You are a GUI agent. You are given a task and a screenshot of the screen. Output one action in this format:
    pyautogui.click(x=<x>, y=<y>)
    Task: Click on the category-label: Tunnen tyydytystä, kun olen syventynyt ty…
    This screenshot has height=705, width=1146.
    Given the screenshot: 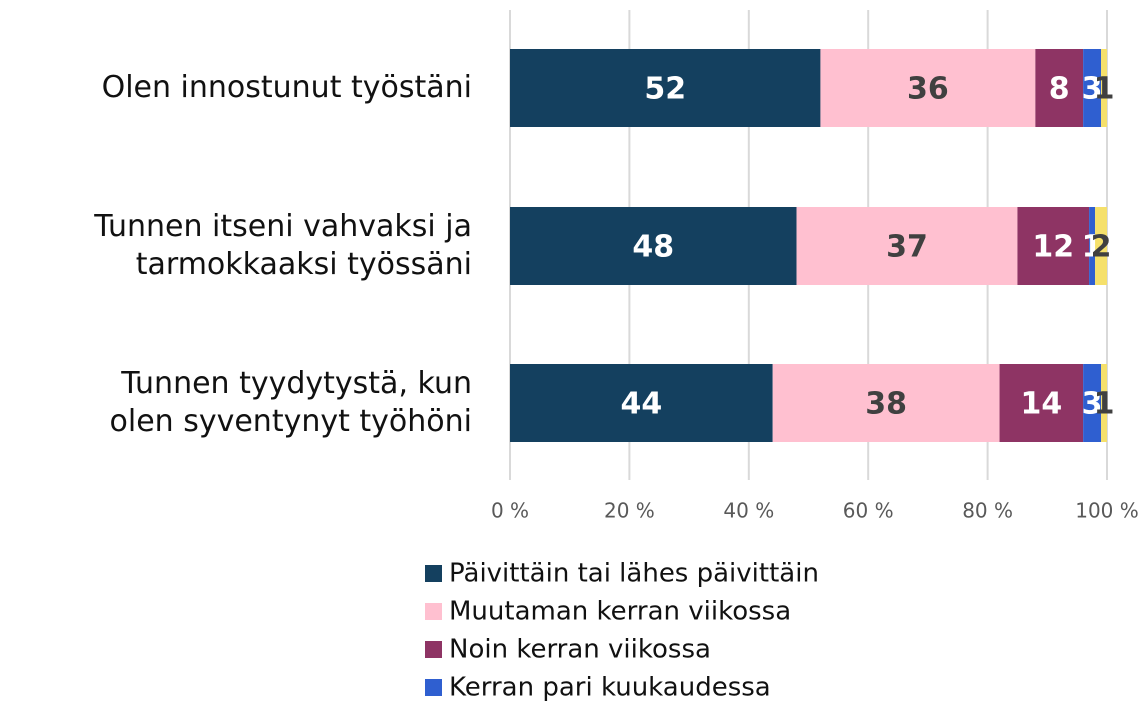 What is the action you would take?
    pyautogui.click(x=291, y=402)
    